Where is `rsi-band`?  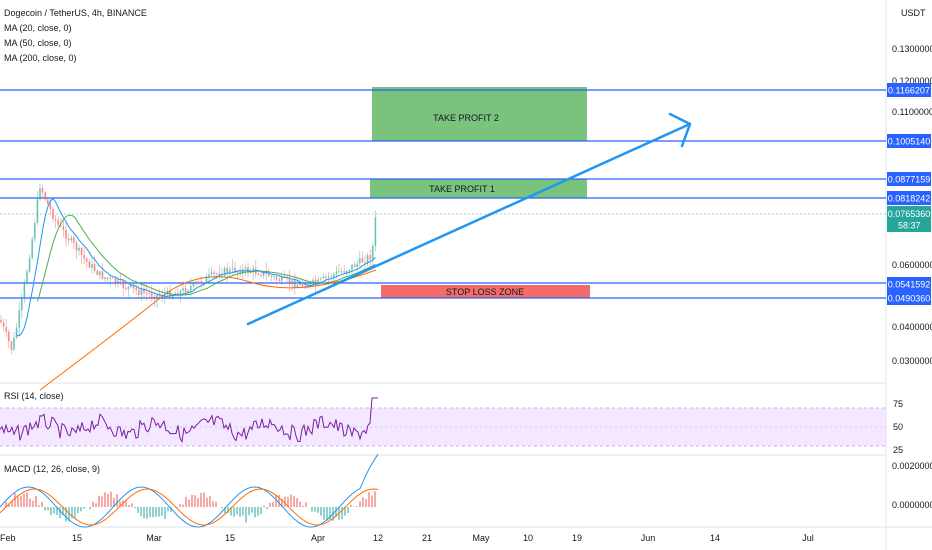 rsi-band is located at coordinates (443, 427).